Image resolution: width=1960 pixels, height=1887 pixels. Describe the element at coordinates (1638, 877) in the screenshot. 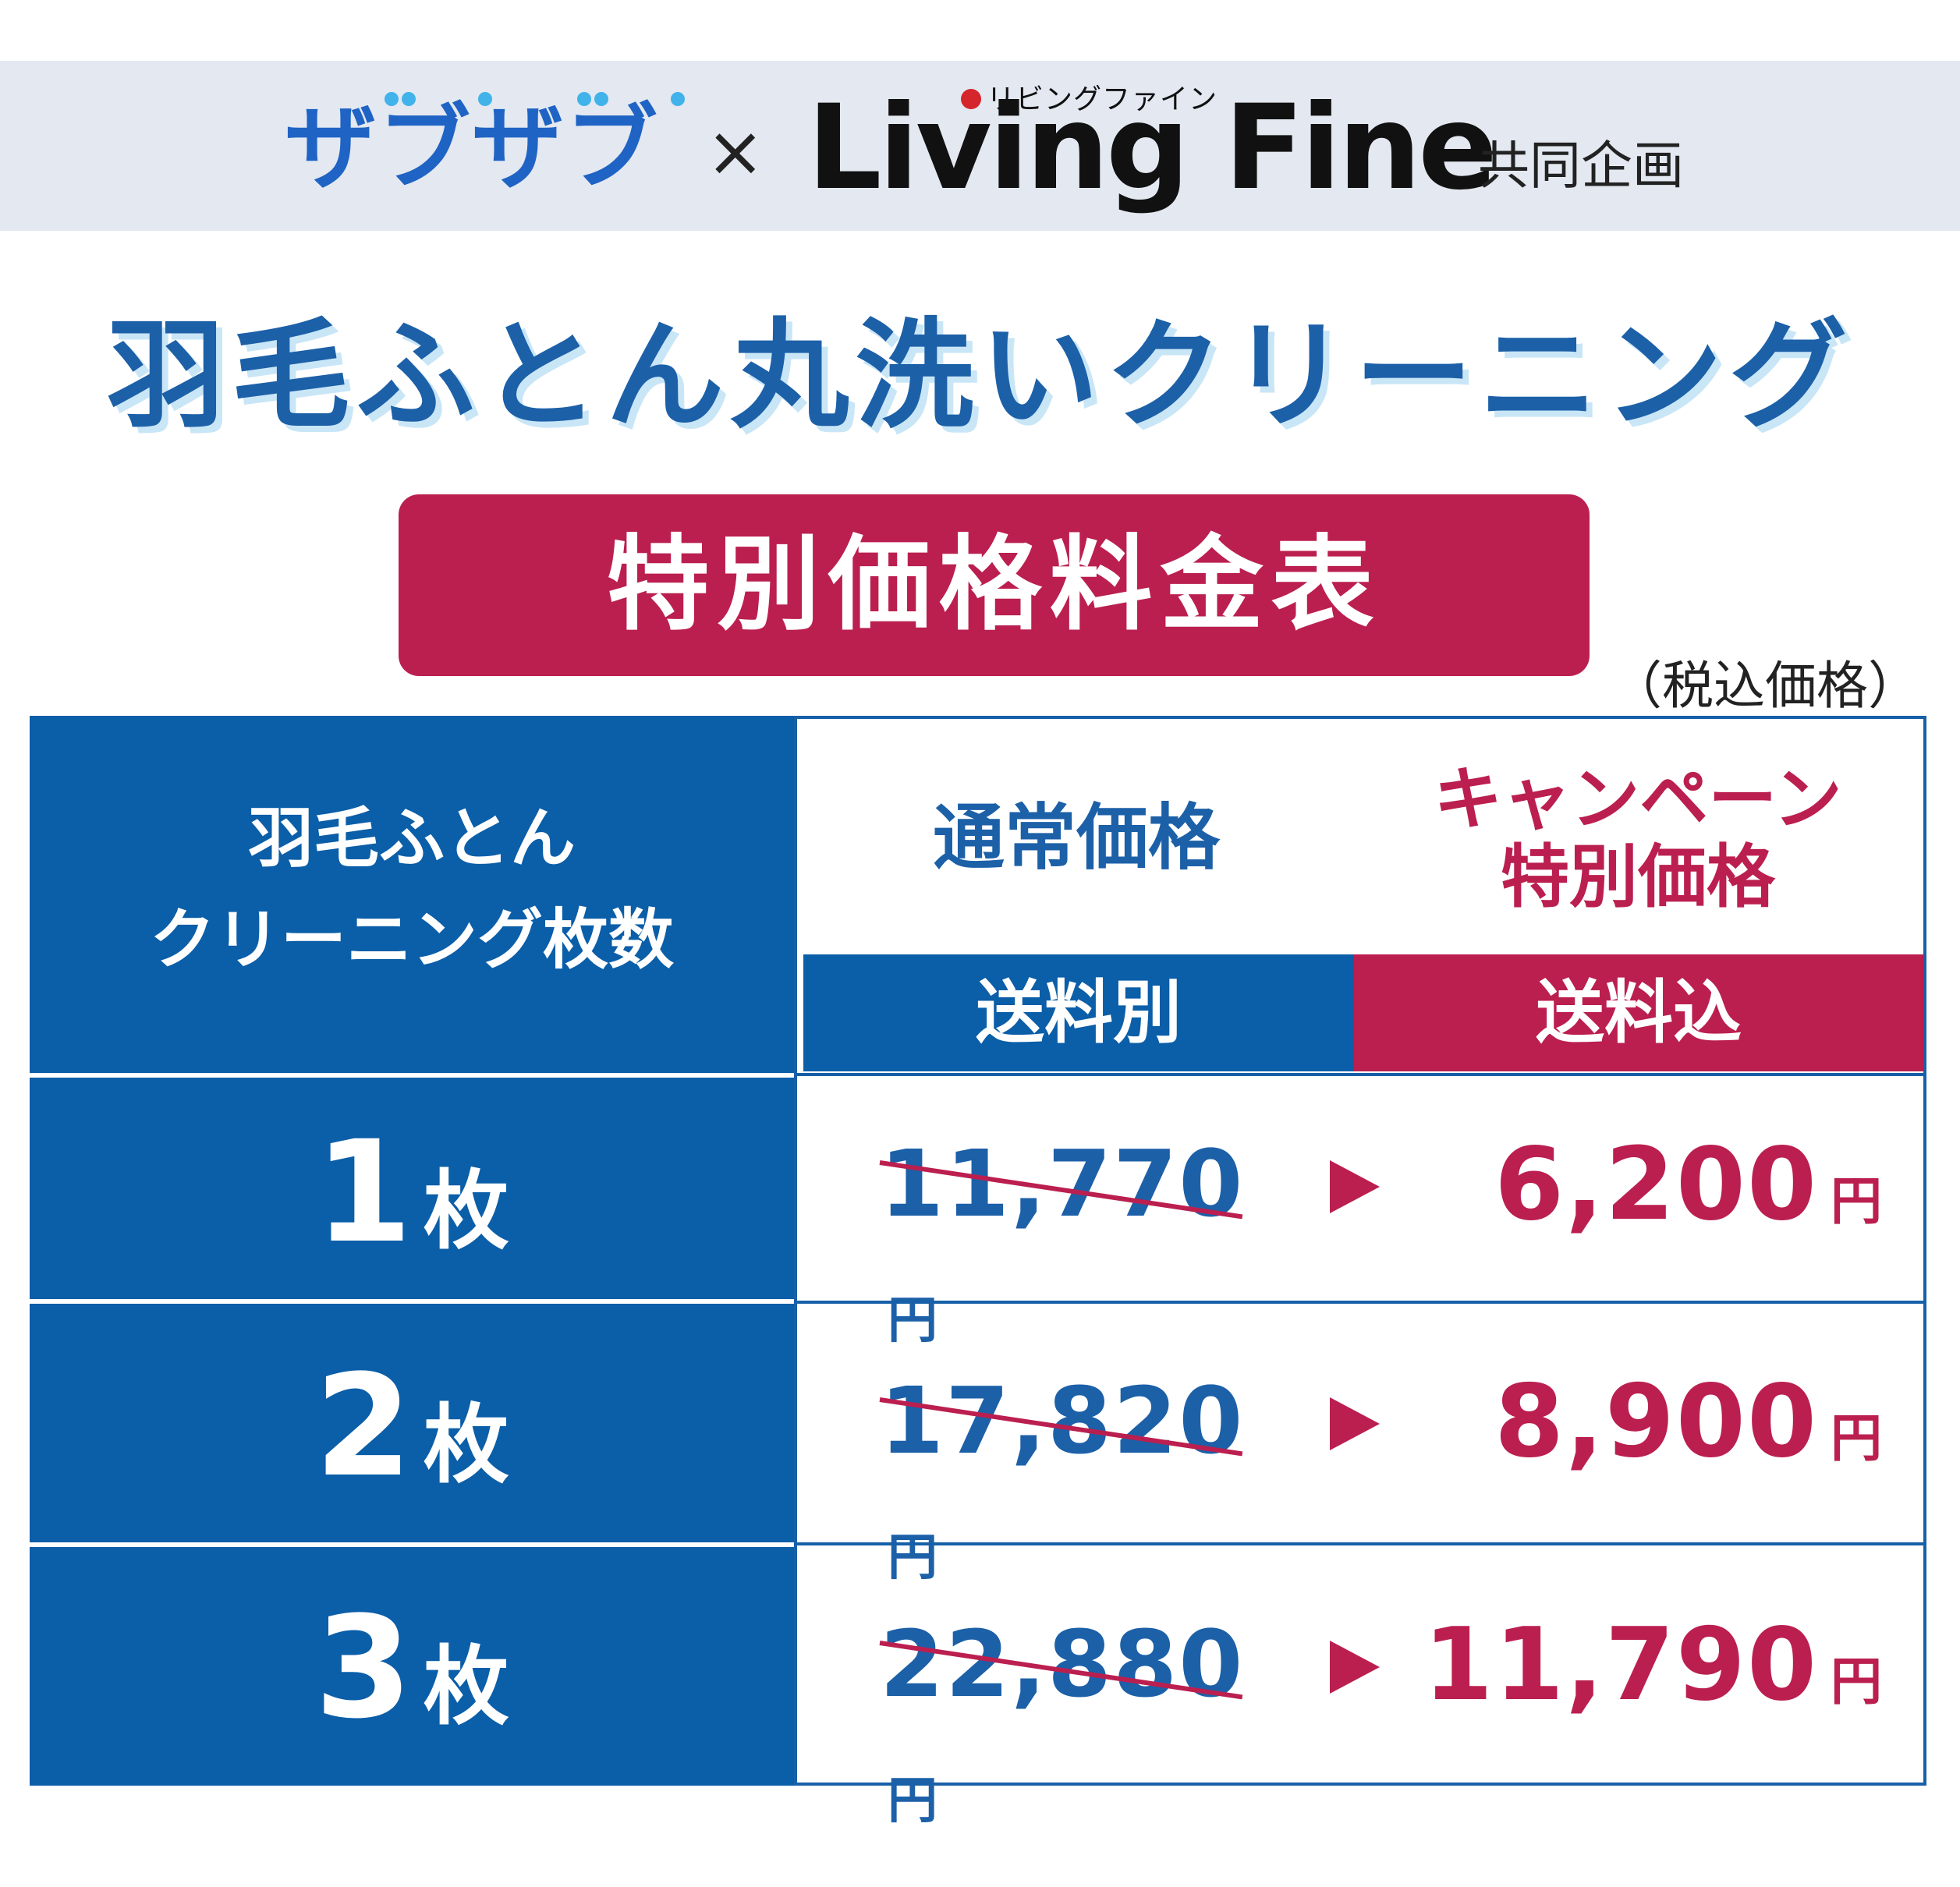

I see `campaign-header-line2: 特別価格` at that location.